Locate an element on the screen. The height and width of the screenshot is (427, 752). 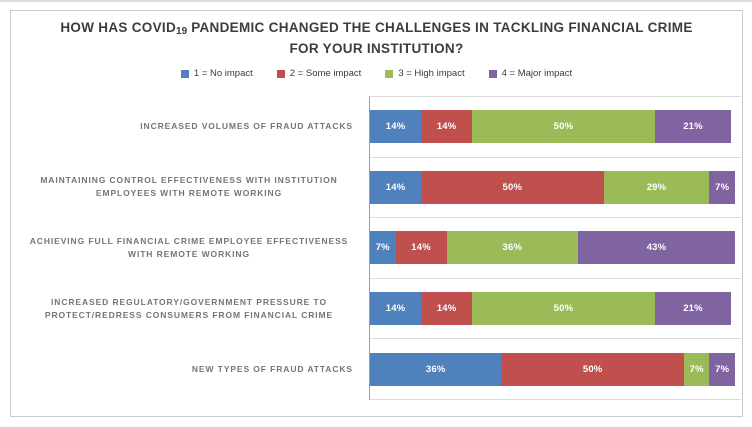
legend-item-label: 4 = Major impact is located at coordinates (537, 73).